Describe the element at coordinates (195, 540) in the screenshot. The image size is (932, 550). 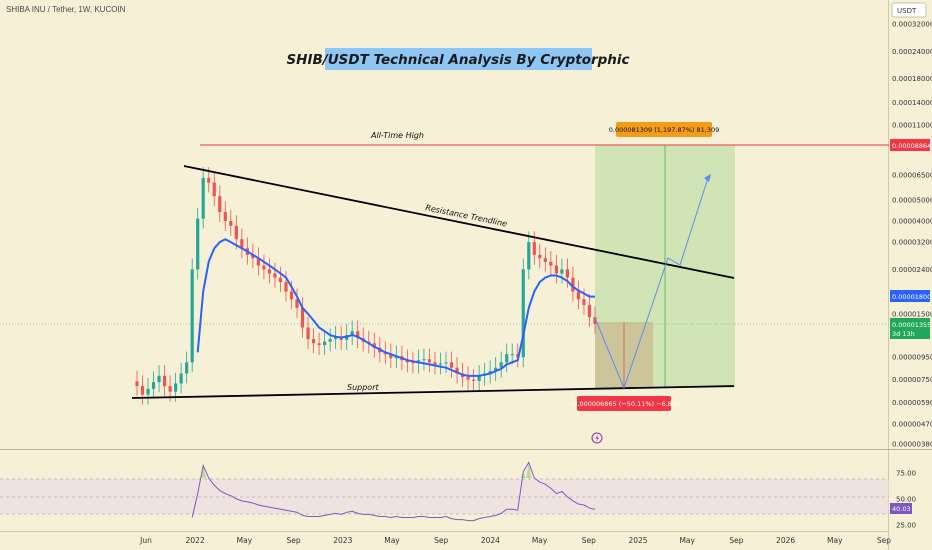
I see `time-tick-label: 2022` at that location.